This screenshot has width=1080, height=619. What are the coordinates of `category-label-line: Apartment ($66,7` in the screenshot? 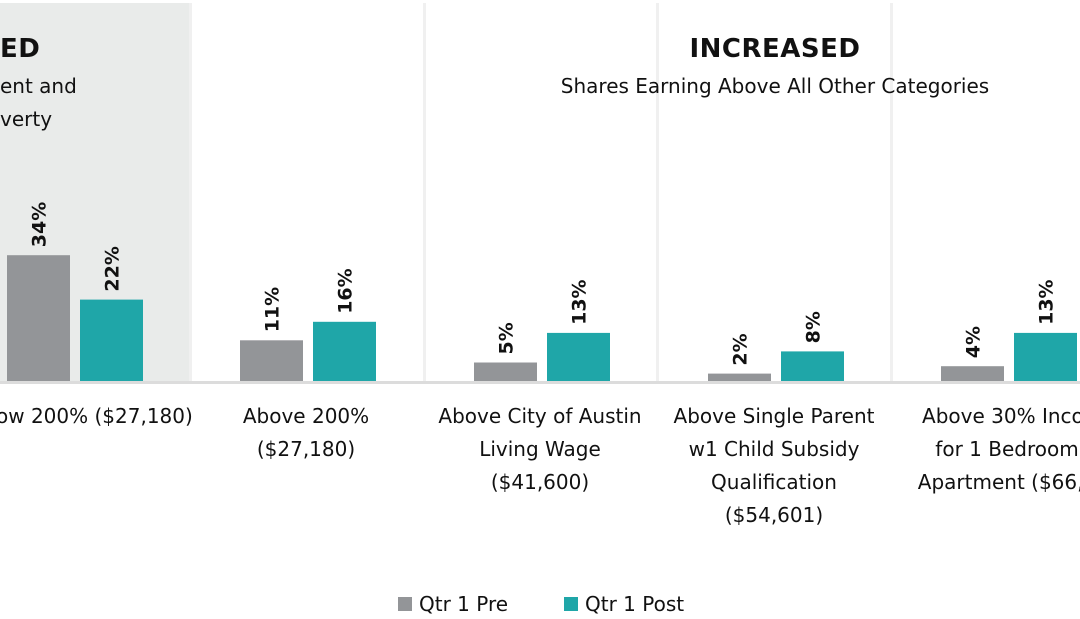 It's located at (998, 482).